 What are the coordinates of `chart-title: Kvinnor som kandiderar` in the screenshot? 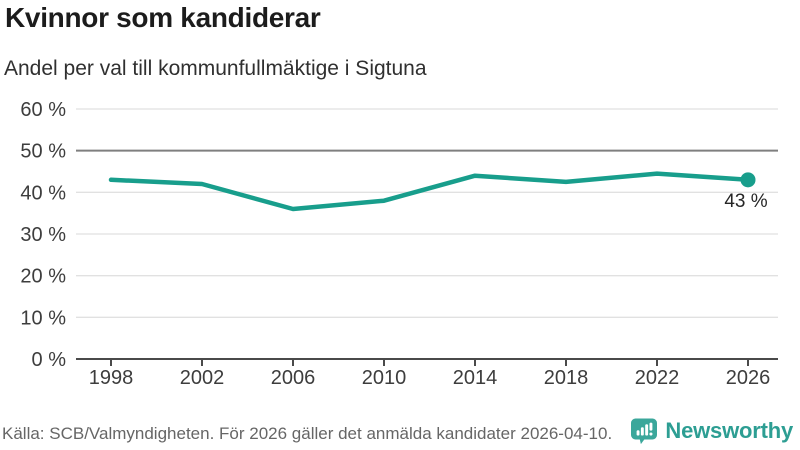 It's located at (163, 17).